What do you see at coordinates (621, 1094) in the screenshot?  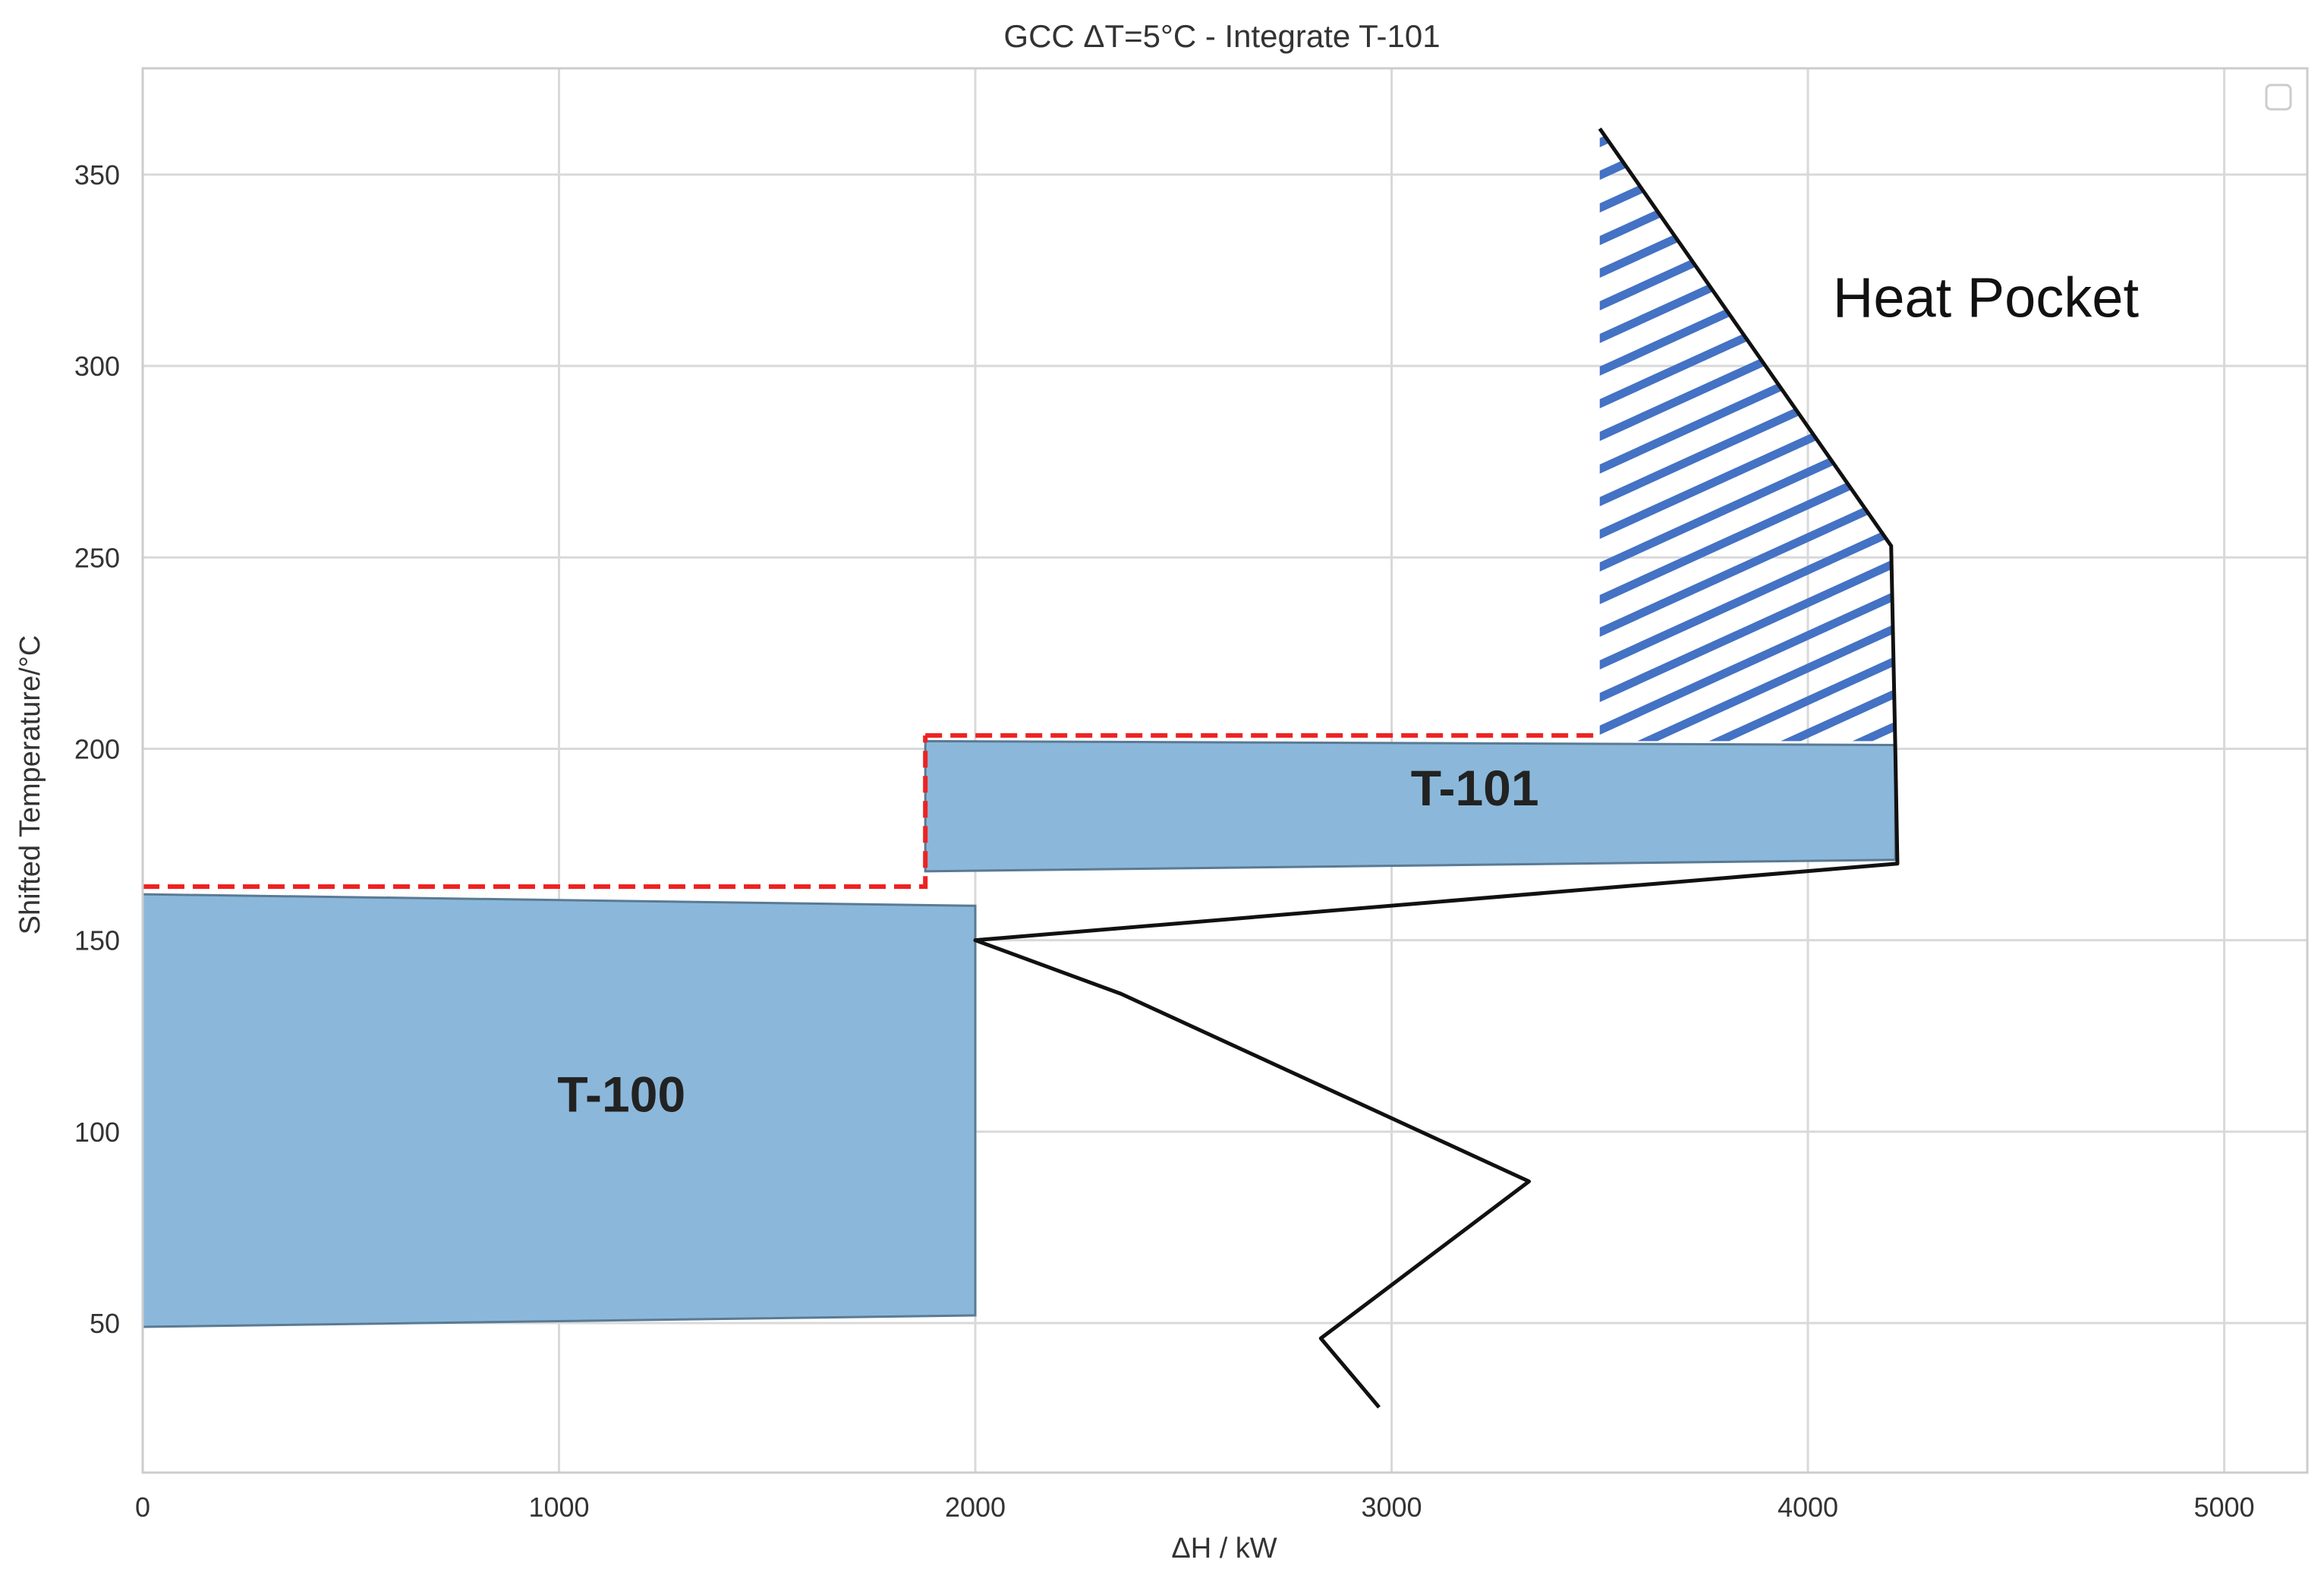 I see `region-label-t-100: T-100` at bounding box center [621, 1094].